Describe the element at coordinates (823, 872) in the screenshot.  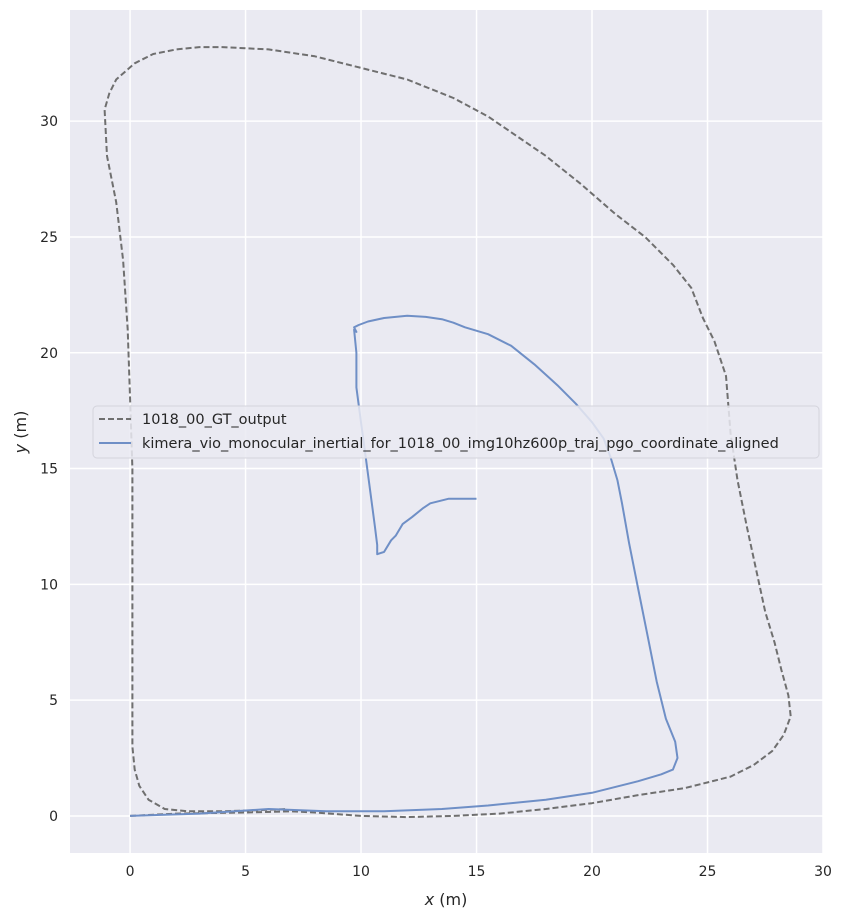
I see `x-tick-label-30: 30` at that location.